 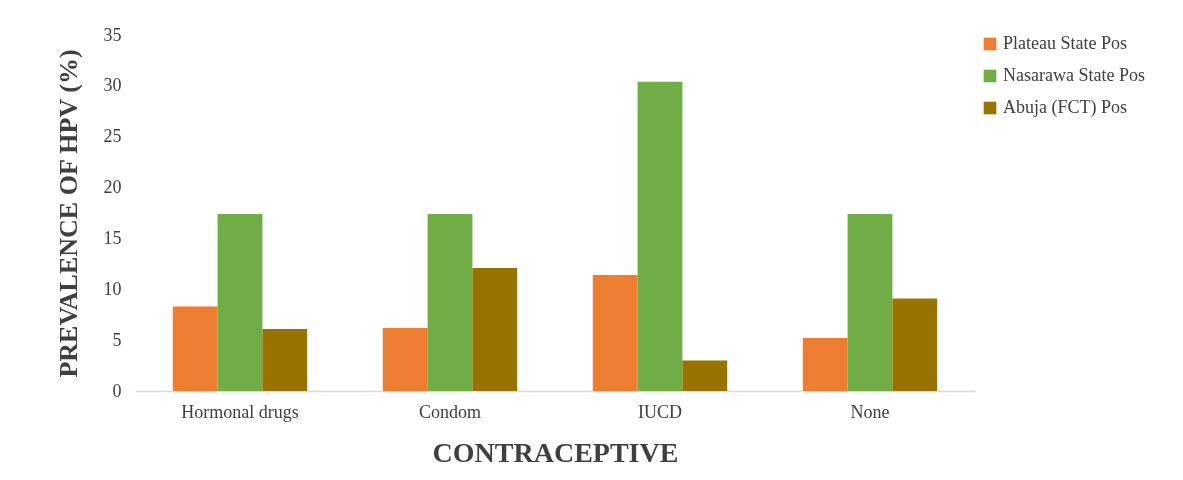 I want to click on y-tick-label: 0, so click(x=117, y=390).